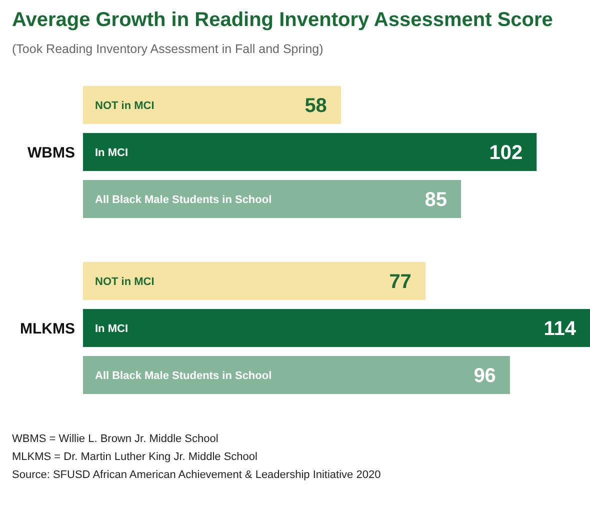 The image size is (590, 519). I want to click on chart-subtitle: (Took Reading Inventory Assessment in Fall and Spring), so click(168, 49).